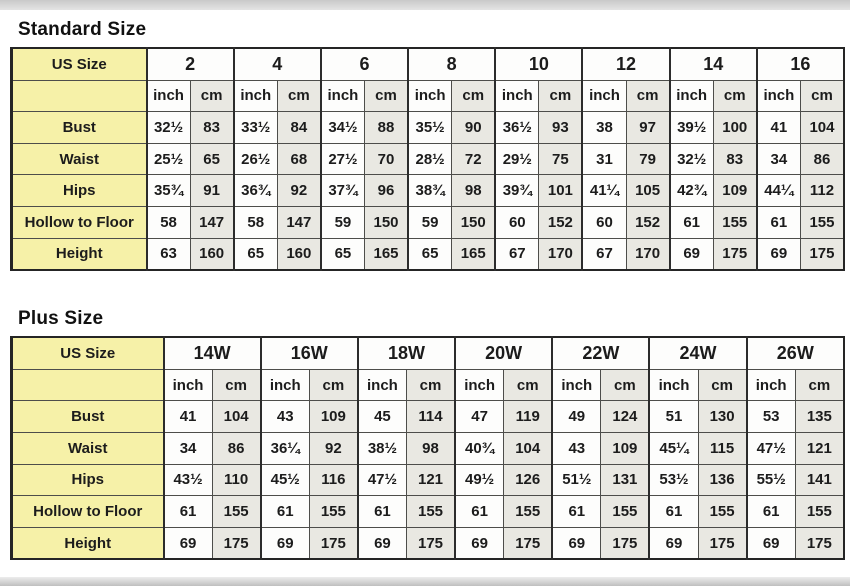  I want to click on corner-empty-cell, so click(87, 385).